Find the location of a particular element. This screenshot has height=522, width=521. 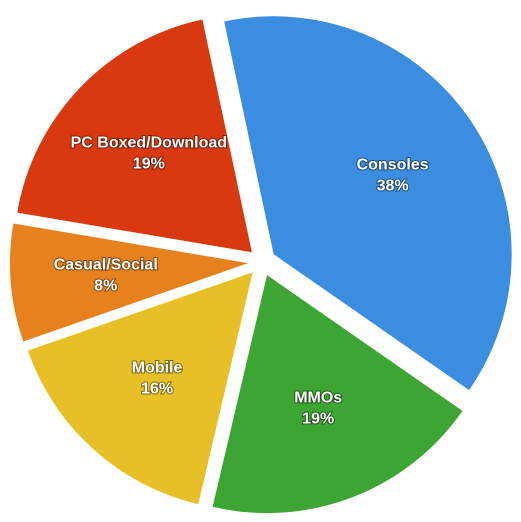

slice-label: PC Boxed/Download is located at coordinates (149, 143).